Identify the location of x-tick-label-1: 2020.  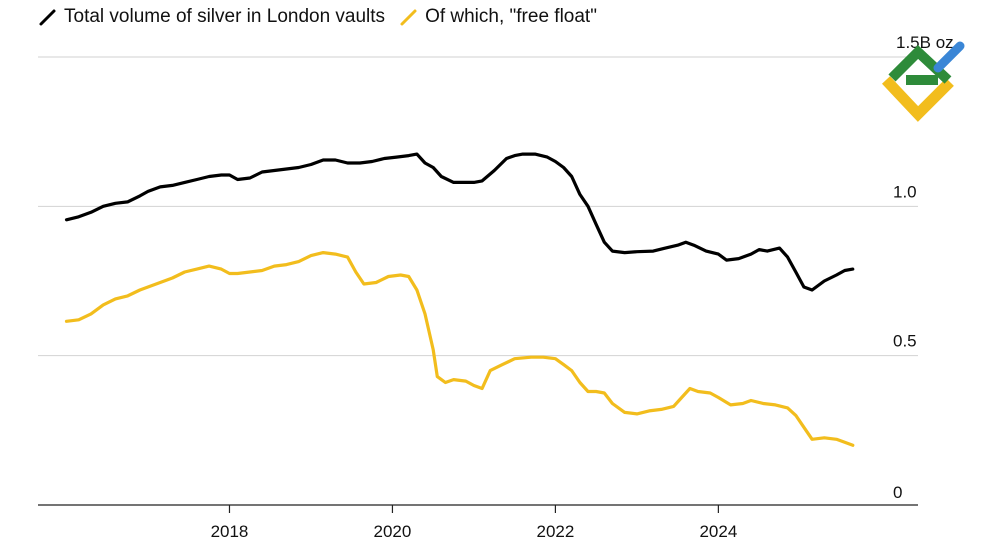
(393, 531).